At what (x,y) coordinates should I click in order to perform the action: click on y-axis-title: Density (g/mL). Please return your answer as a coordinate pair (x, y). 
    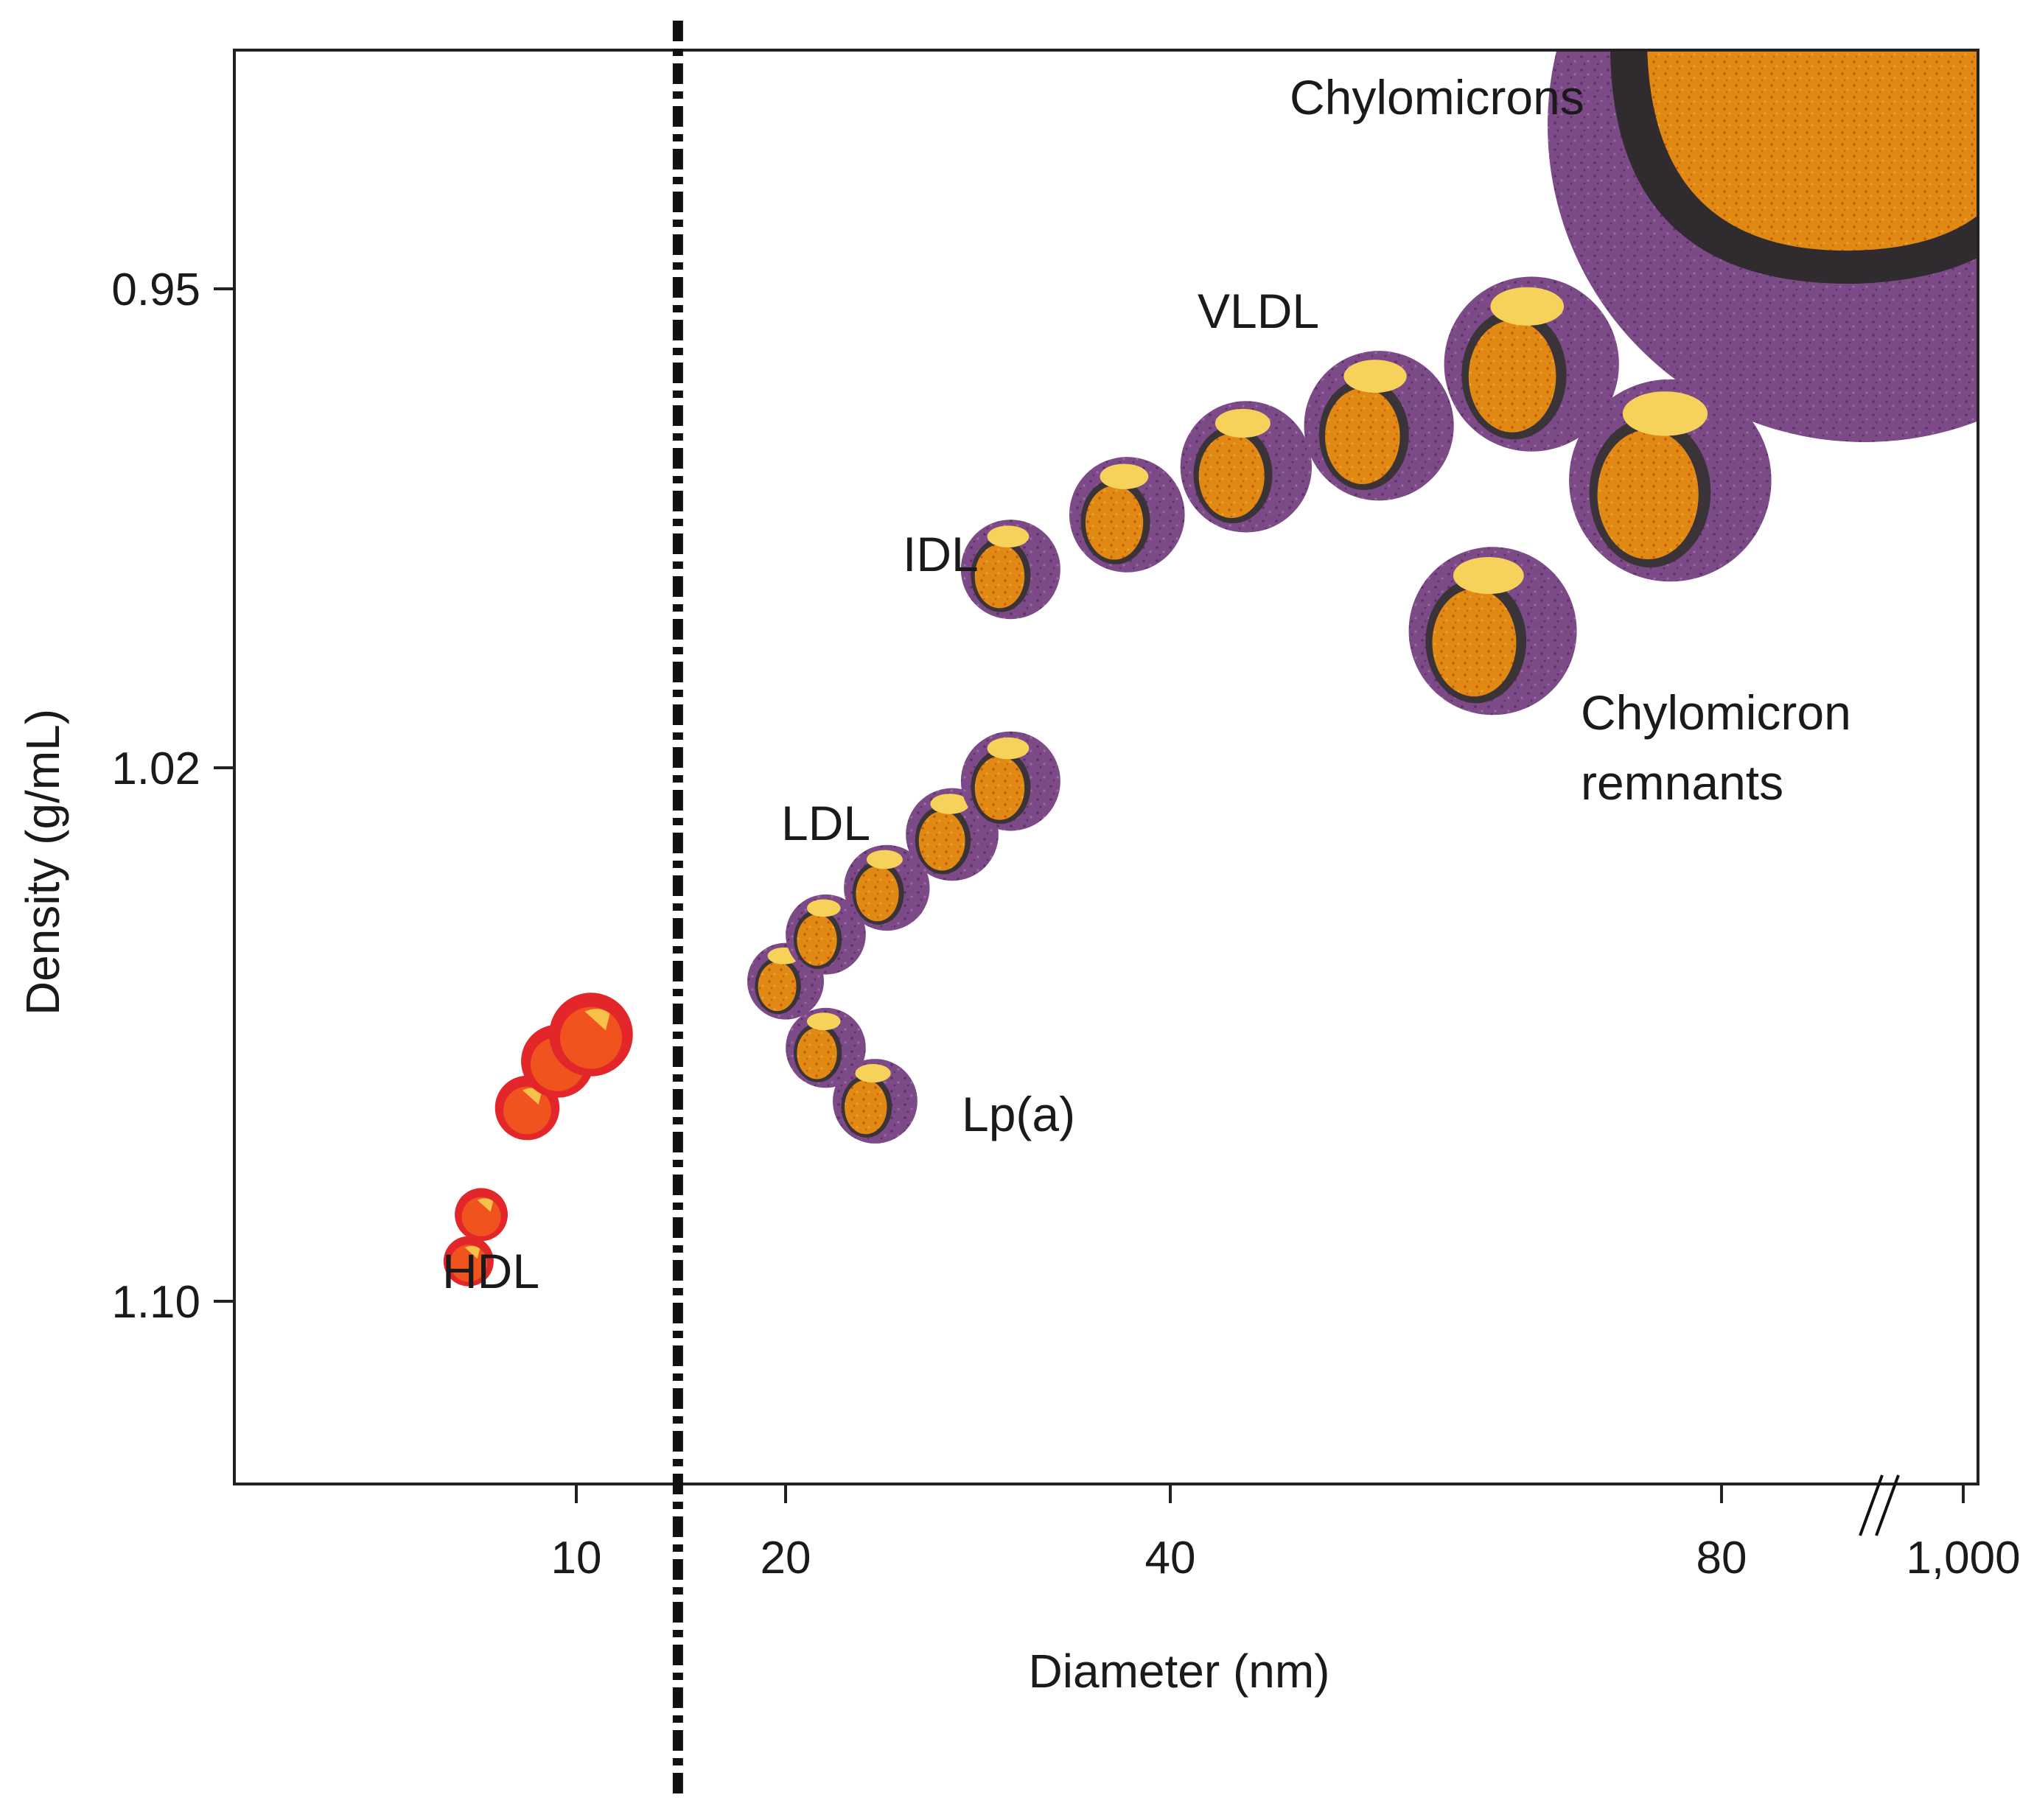
    Looking at the image, I should click on (42, 862).